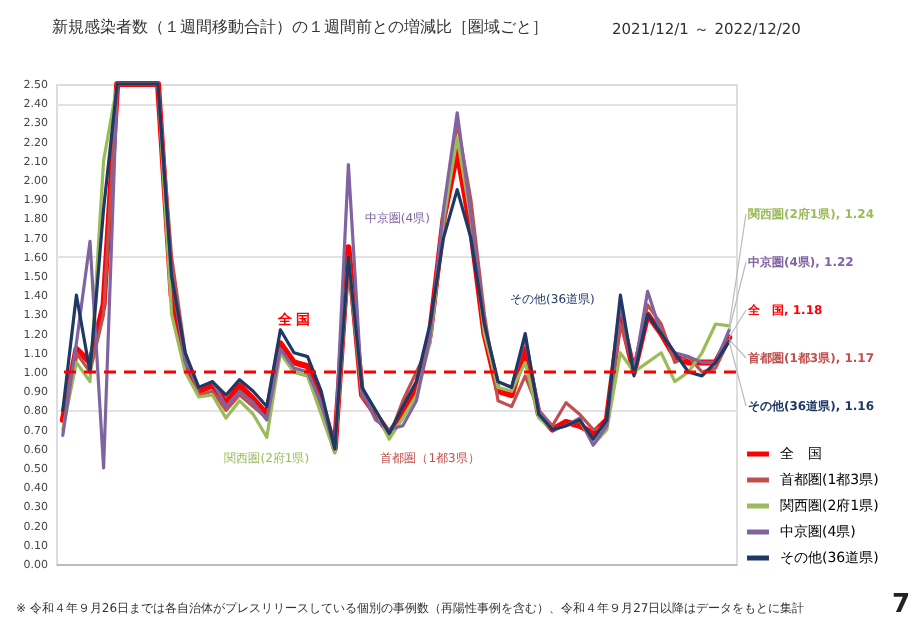 This screenshot has width=924, height=640. I want to click on chart-title: 新規感染者数（１週間移動合計）の１週間前との増減比［圏域ごと］, so click(300, 27).